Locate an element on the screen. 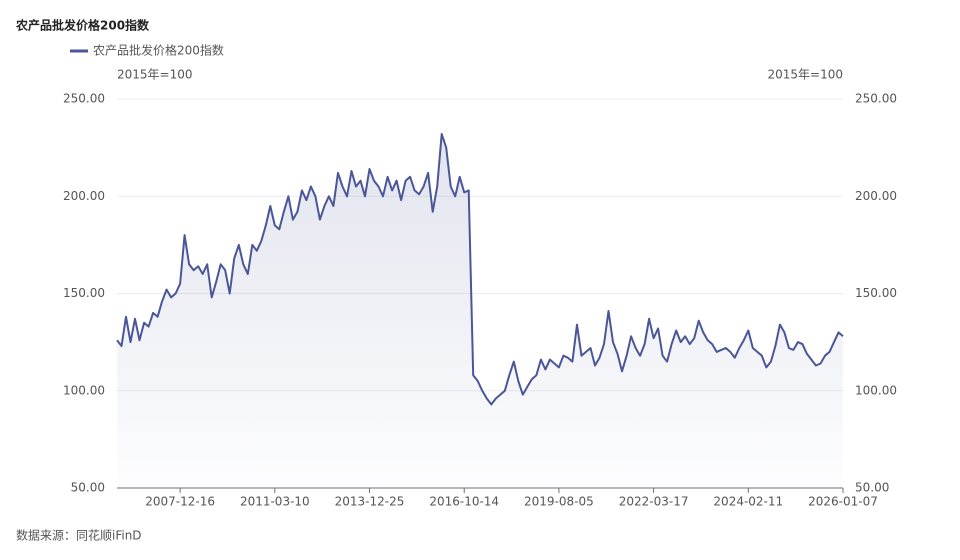 The width and height of the screenshot is (960, 560). y-tick-label: 200.00 is located at coordinates (84, 196).